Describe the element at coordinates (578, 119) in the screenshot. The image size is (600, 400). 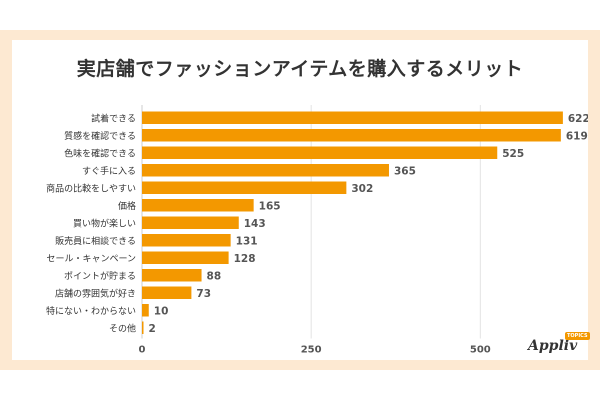
I see `value-label: 622` at that location.